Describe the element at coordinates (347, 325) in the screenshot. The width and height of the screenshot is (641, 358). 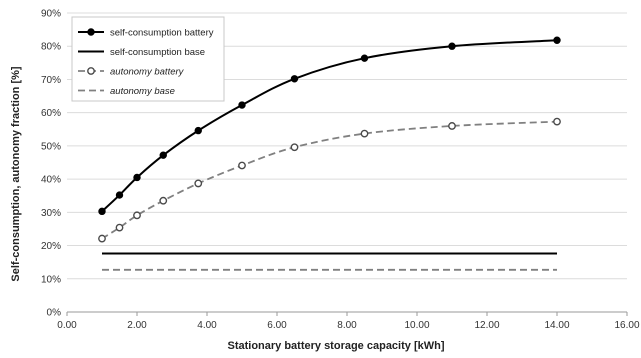
I see `x-tick-label: 8.00` at that location.